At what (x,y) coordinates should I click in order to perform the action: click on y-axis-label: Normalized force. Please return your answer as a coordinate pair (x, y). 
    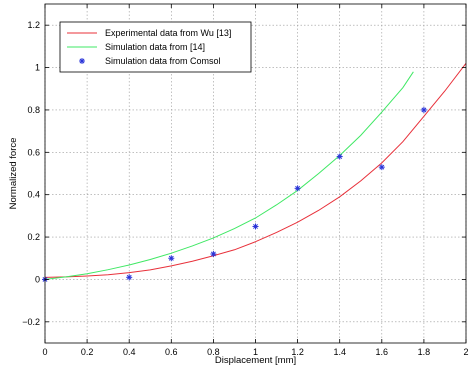
    Looking at the image, I should click on (13, 174).